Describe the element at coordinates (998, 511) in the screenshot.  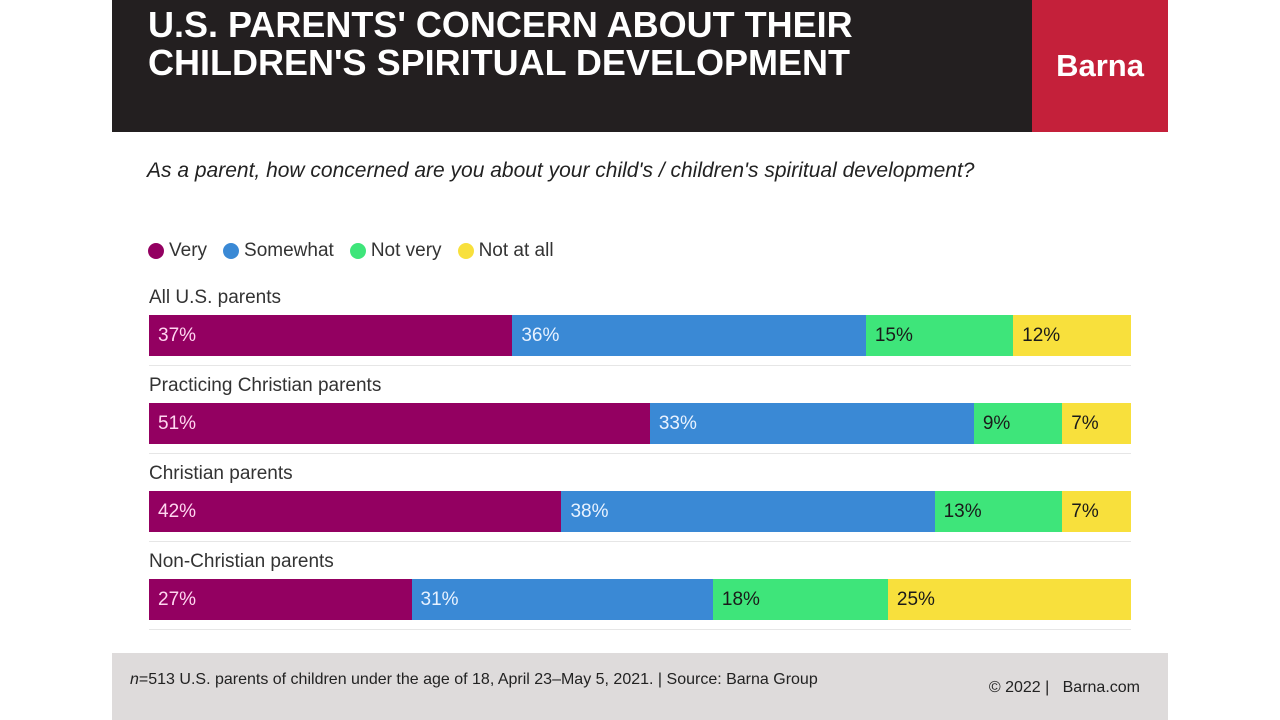
I see `bar-segment: 13%` at that location.